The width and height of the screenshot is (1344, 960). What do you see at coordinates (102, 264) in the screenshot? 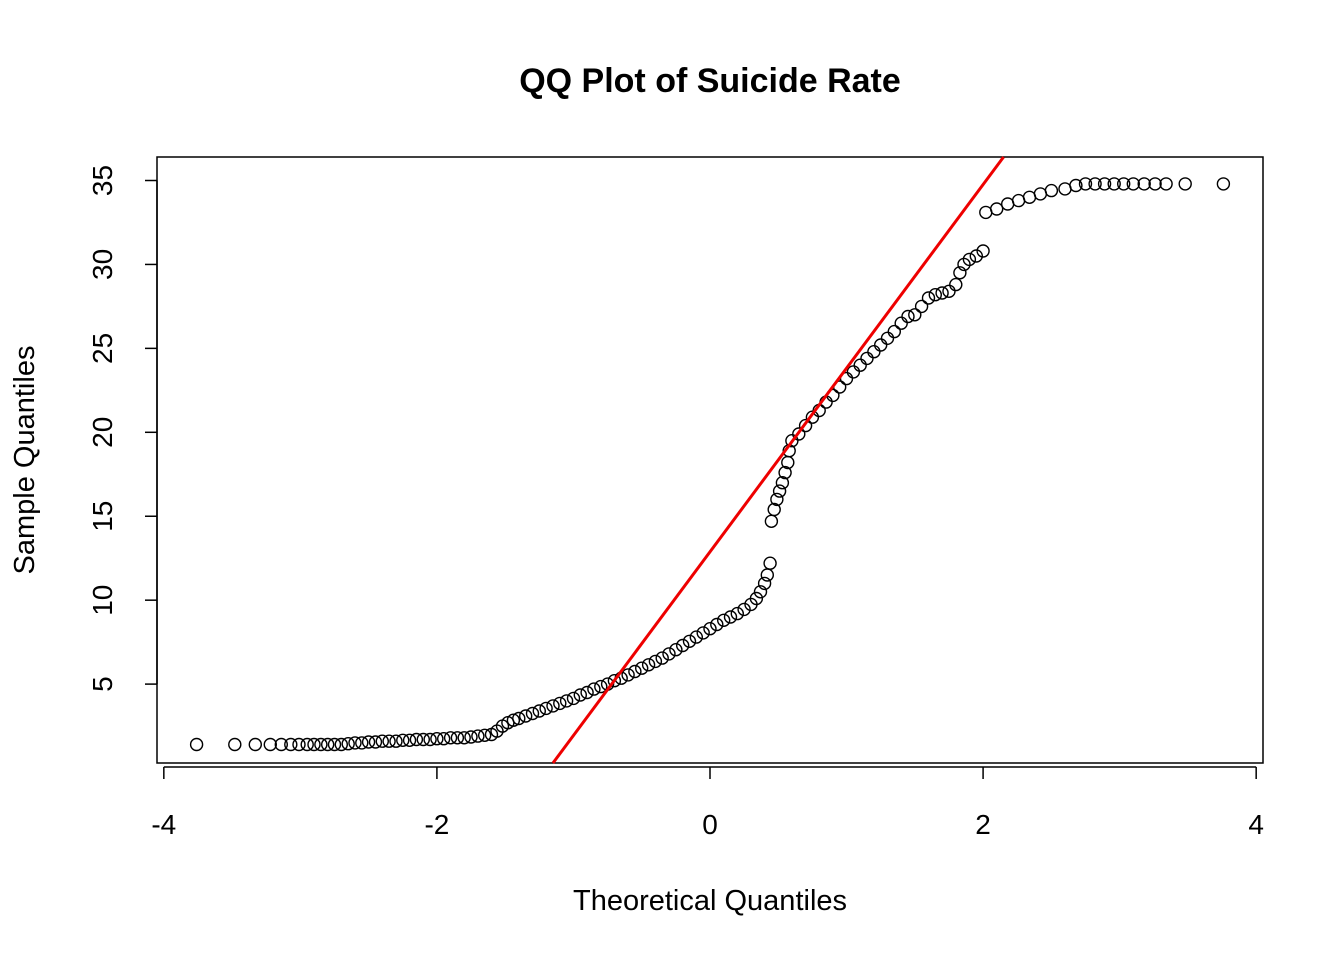
I see `y-tick-label: 30` at bounding box center [102, 264].